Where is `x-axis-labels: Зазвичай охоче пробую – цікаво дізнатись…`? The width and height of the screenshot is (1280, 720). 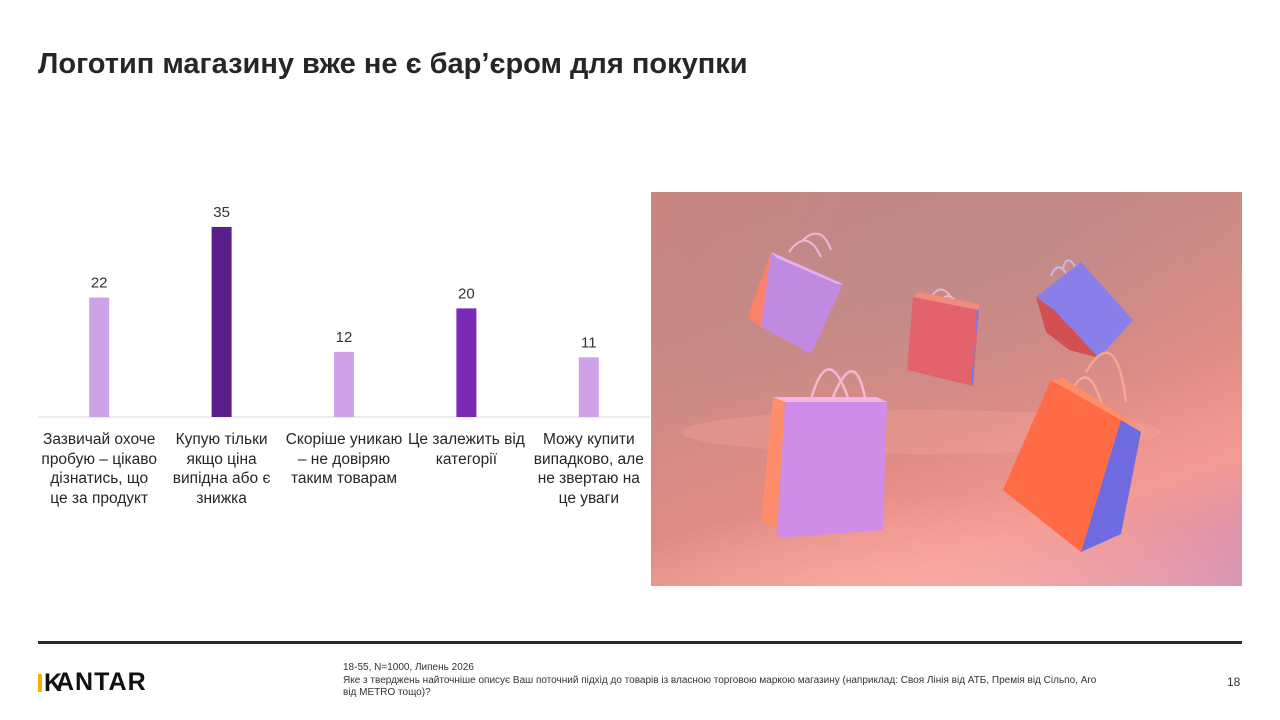
x-axis-labels: Зазвичай охоче пробую – цікаво дізнатись… is located at coordinates (344, 495).